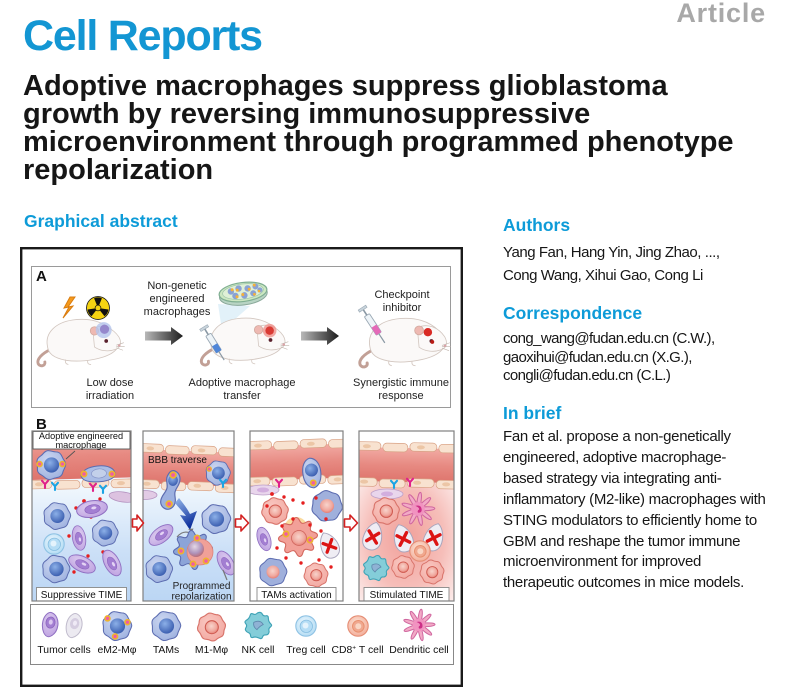 The image size is (799, 700). What do you see at coordinates (81, 436) in the screenshot?
I see `svg-text: Adoptive engineered` at bounding box center [81, 436].